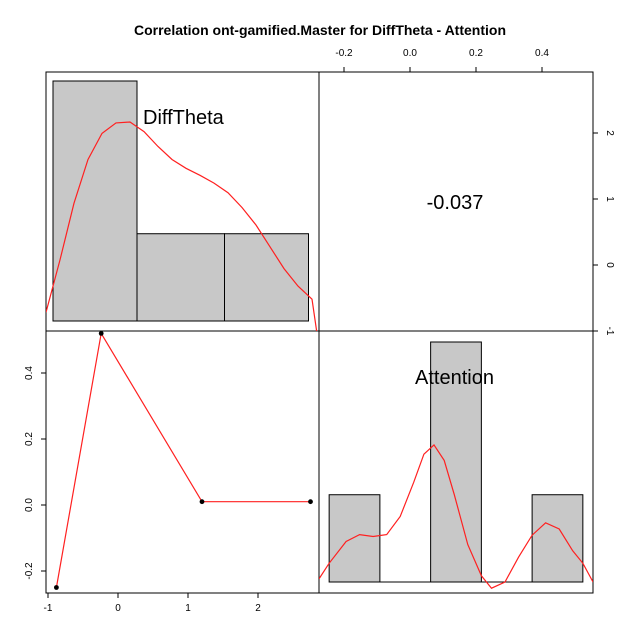 The height and width of the screenshot is (640, 640). Describe the element at coordinates (476, 53) in the screenshot. I see `top-axis-tick-label: 0.2` at that location.